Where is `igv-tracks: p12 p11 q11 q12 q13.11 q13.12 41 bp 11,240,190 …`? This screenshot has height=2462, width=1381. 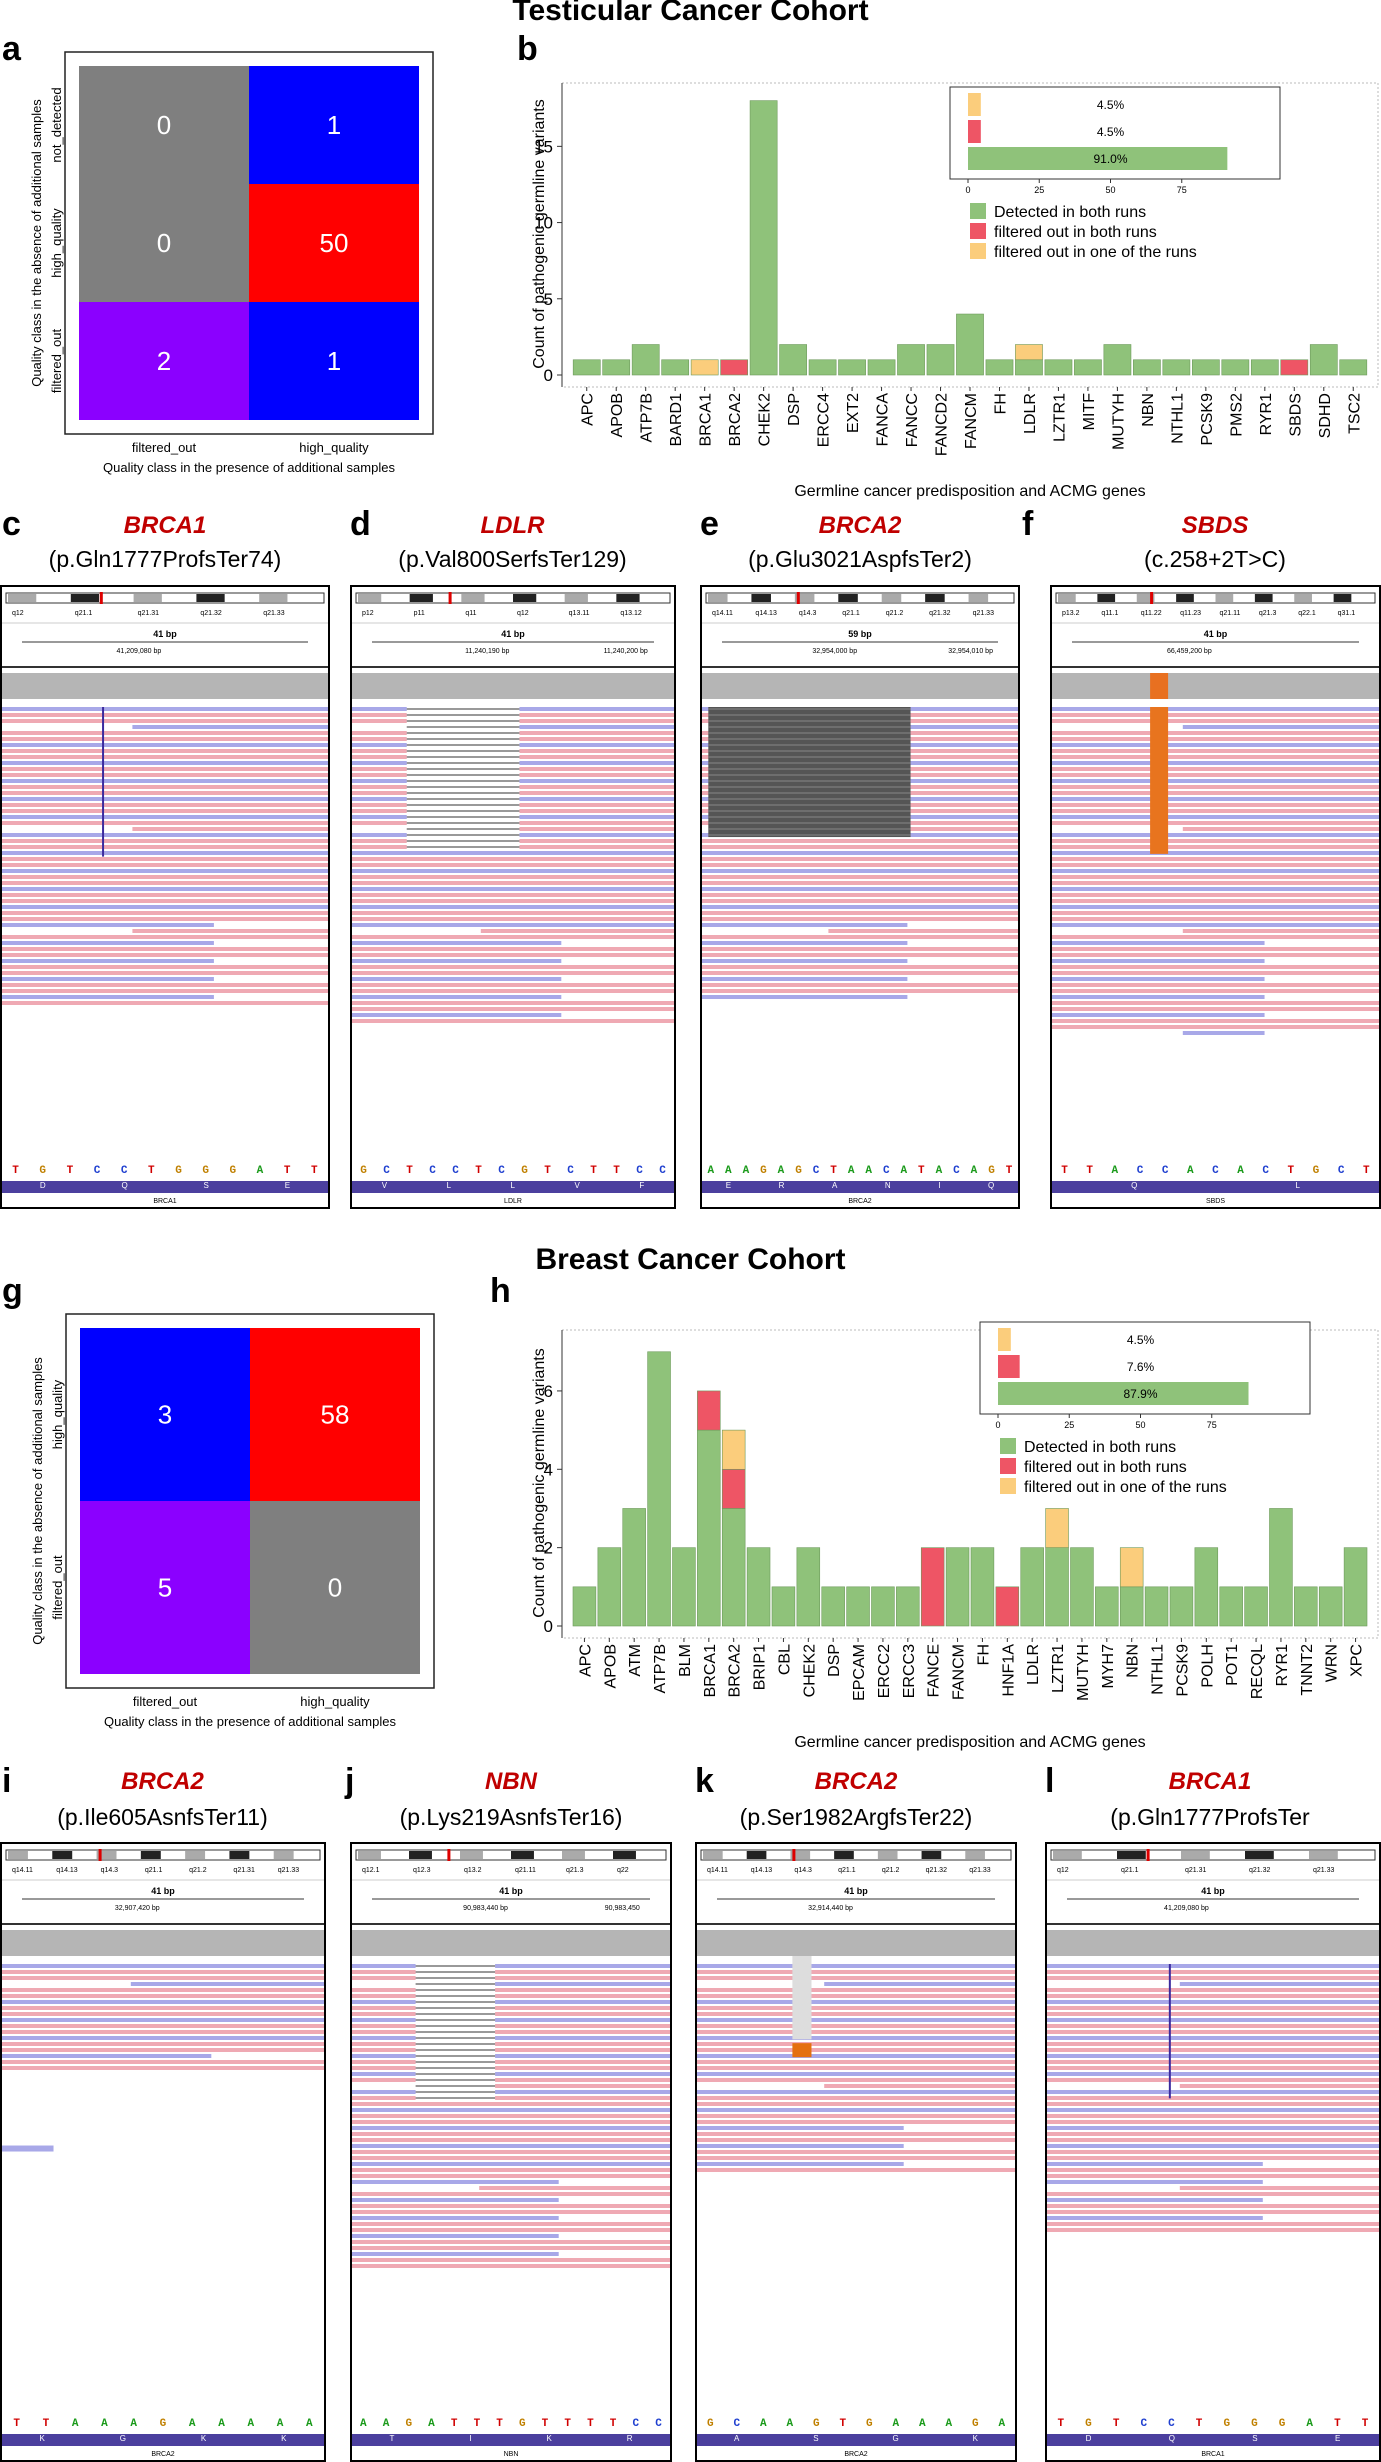
igv-tracks: p12 p11 q11 q12 q13.11 q13.12 41 bp 11,240,190 … is located at coordinates (513, 807).